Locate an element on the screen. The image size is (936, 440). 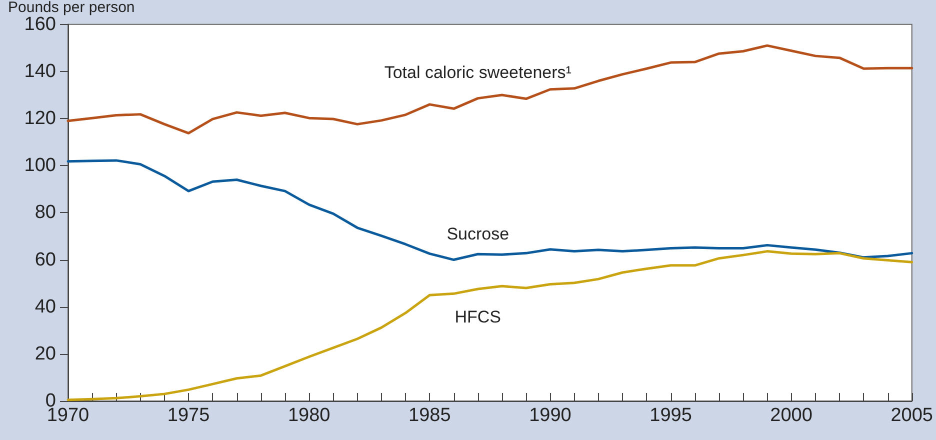
y-tick-label: 20 is located at coordinates (45, 353).